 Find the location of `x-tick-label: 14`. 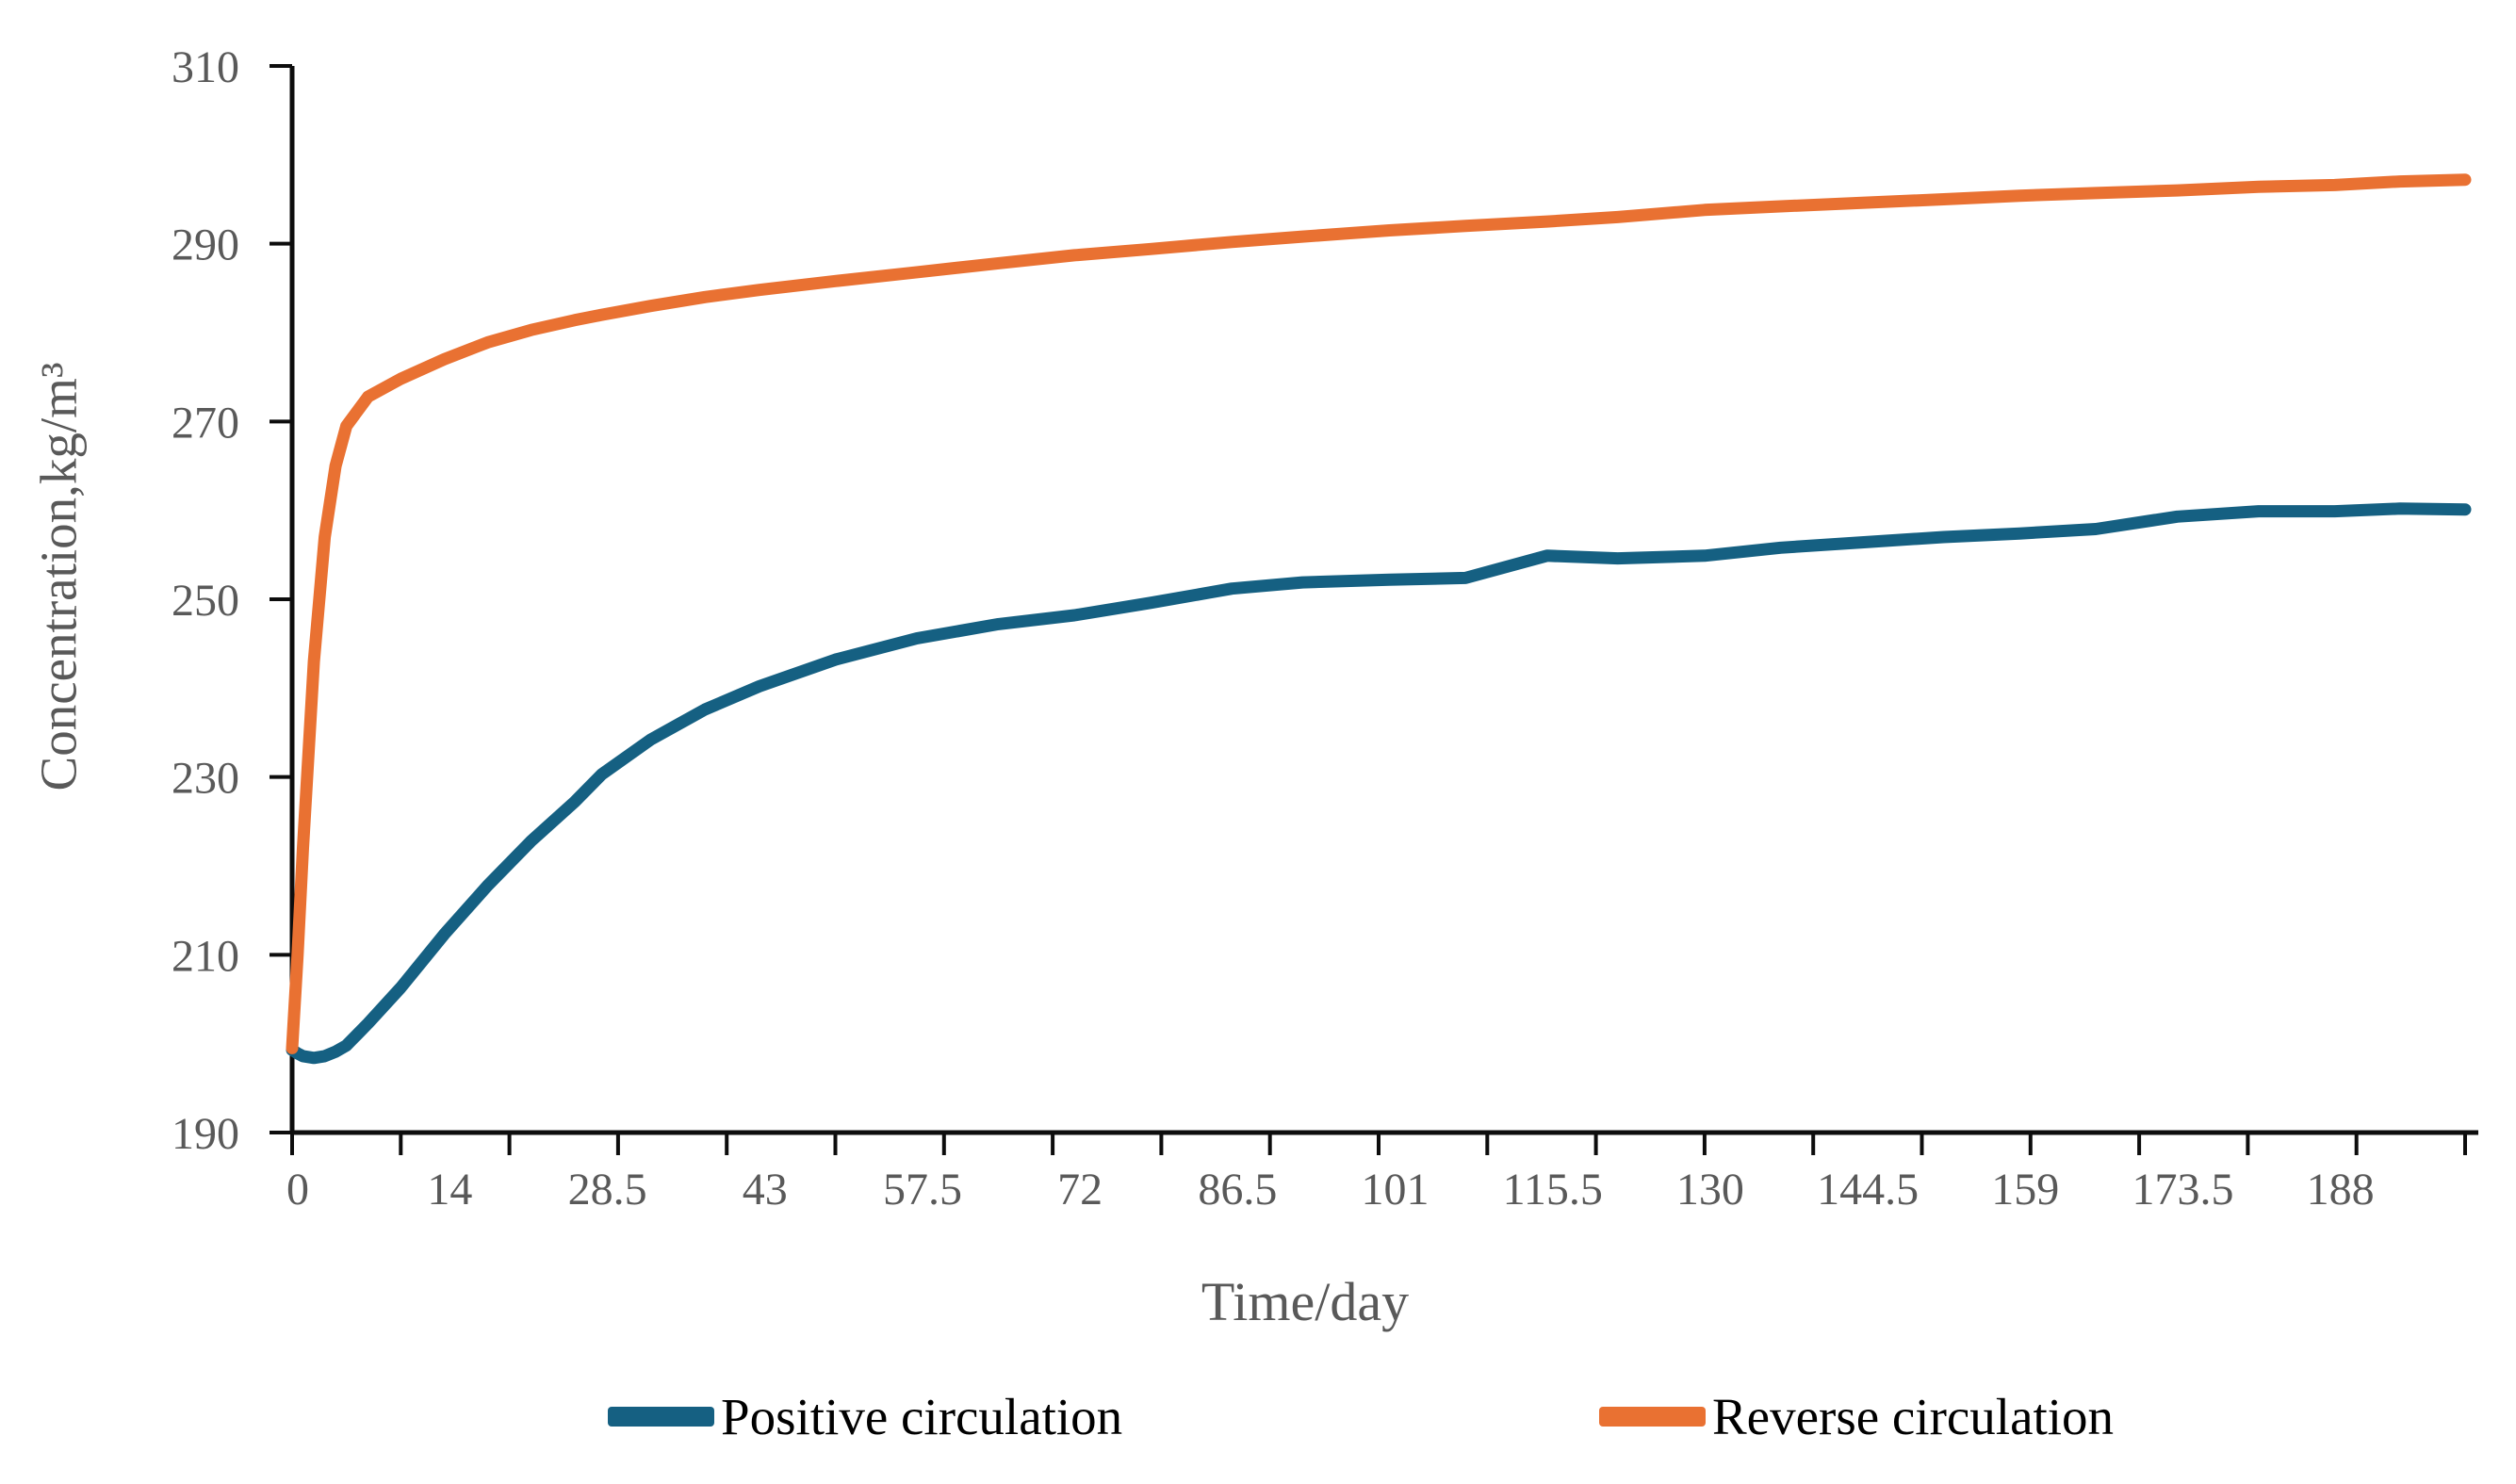

x-tick-label: 14 is located at coordinates (449, 1190).